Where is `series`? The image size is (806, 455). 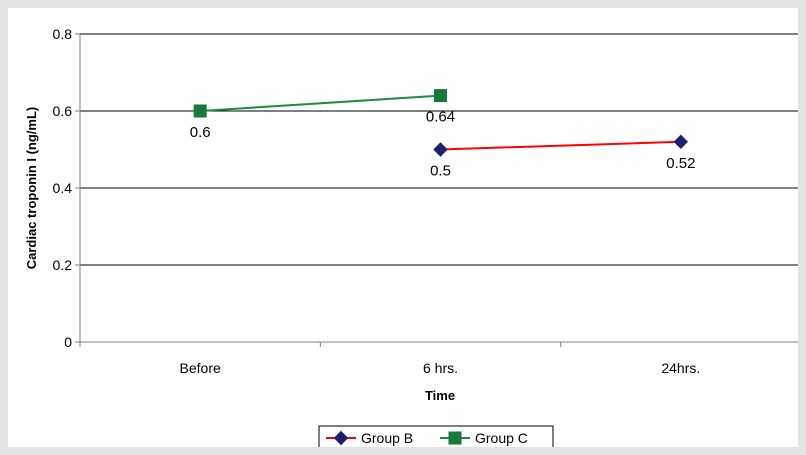 series is located at coordinates (441, 123).